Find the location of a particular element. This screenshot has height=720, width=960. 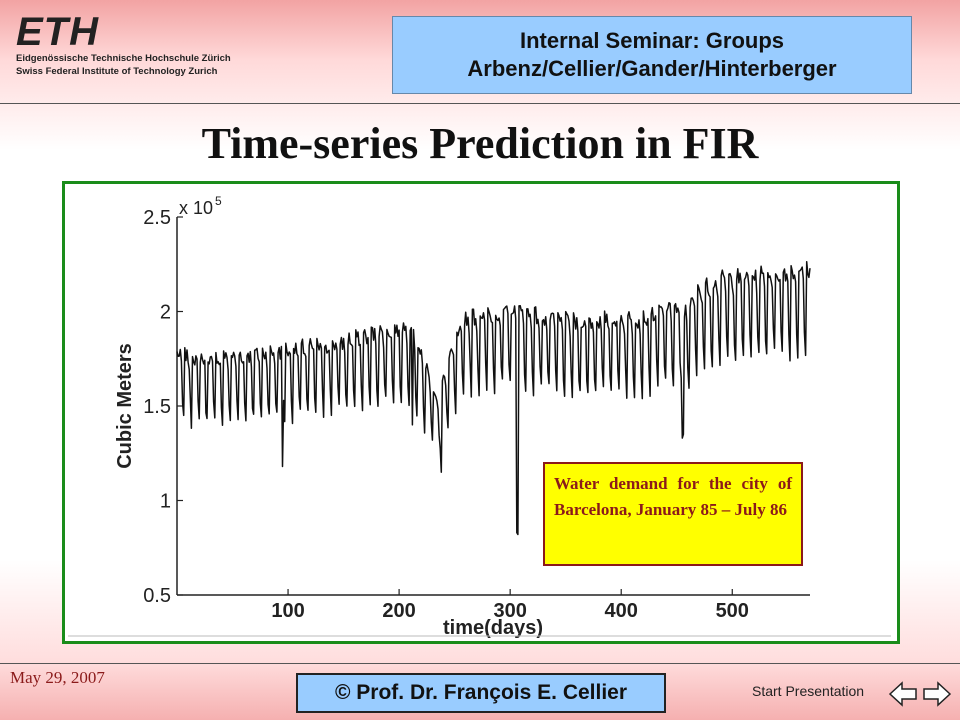

footer-divider is located at coordinates (480, 663).